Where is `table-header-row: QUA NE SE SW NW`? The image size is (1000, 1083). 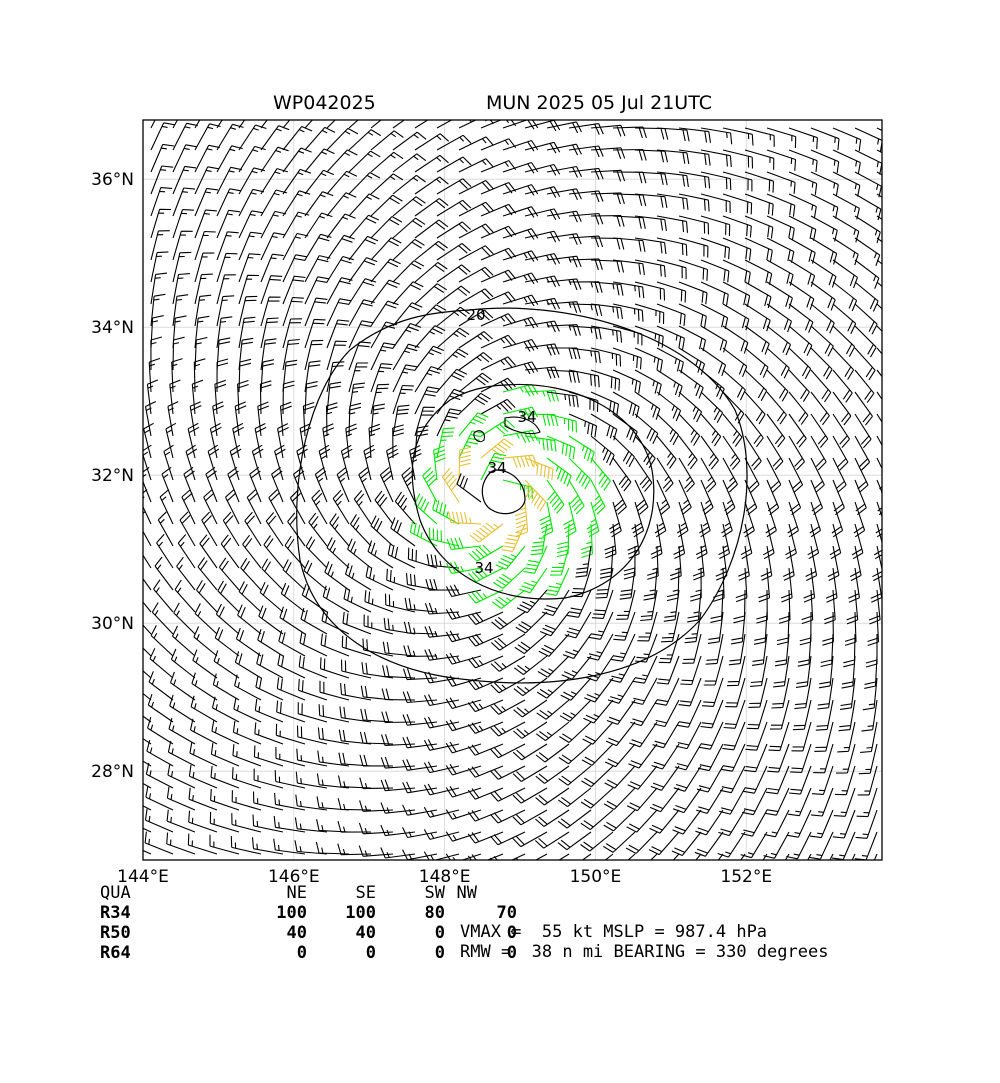 table-header-row: QUA NE SE SW NW is located at coordinates (288, 893).